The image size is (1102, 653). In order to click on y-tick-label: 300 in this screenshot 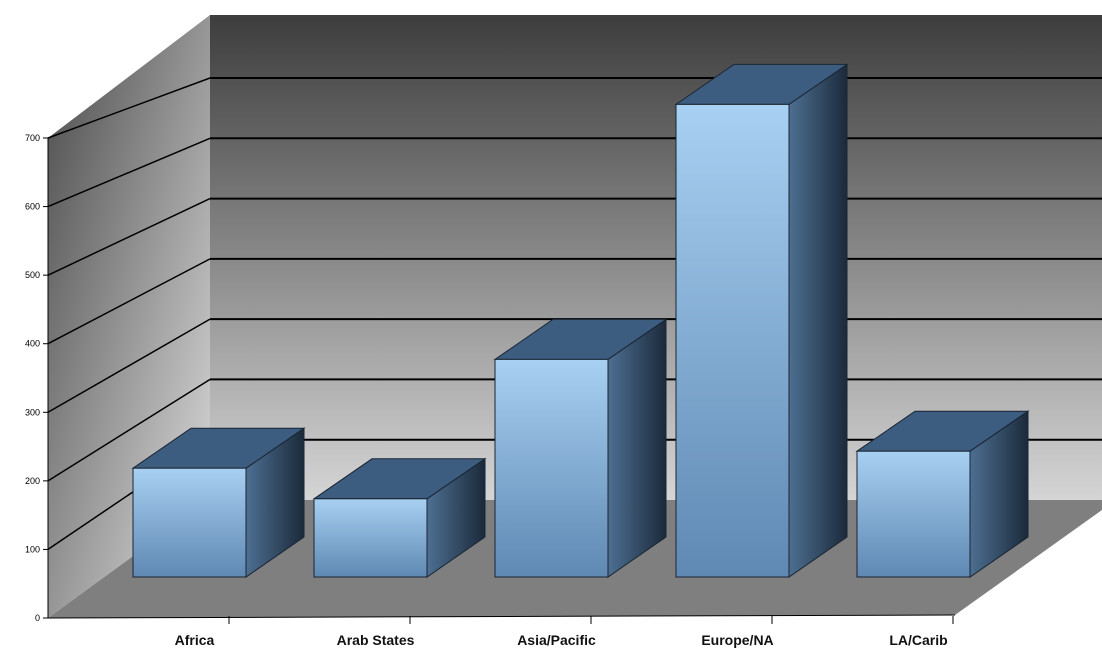, I will do `click(32, 412)`.